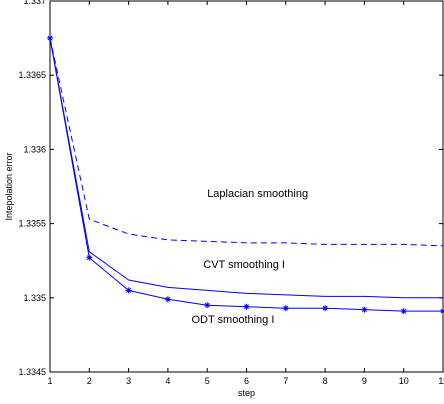  What do you see at coordinates (32, 75) in the screenshot?
I see `y-tick-label: 1.3365` at bounding box center [32, 75].